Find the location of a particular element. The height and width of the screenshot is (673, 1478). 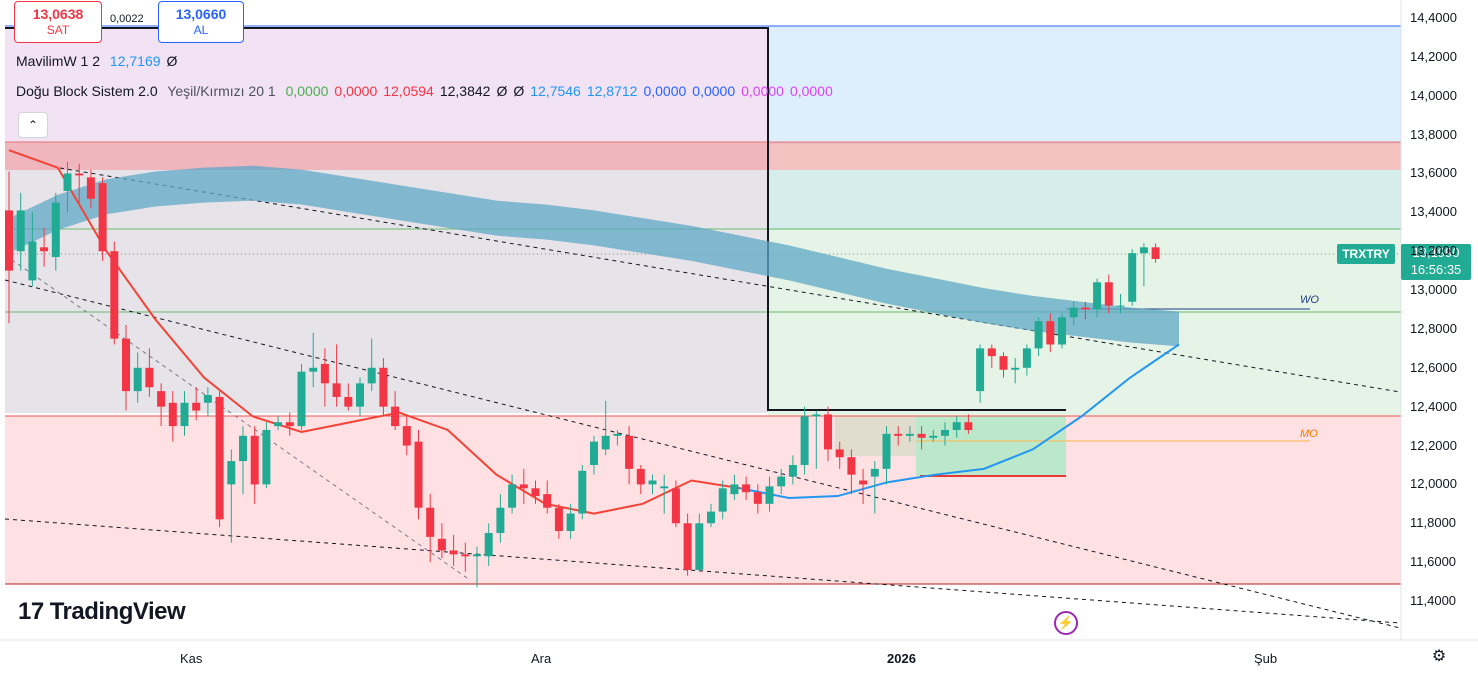

zone-teal is located at coordinates (1084, 200).